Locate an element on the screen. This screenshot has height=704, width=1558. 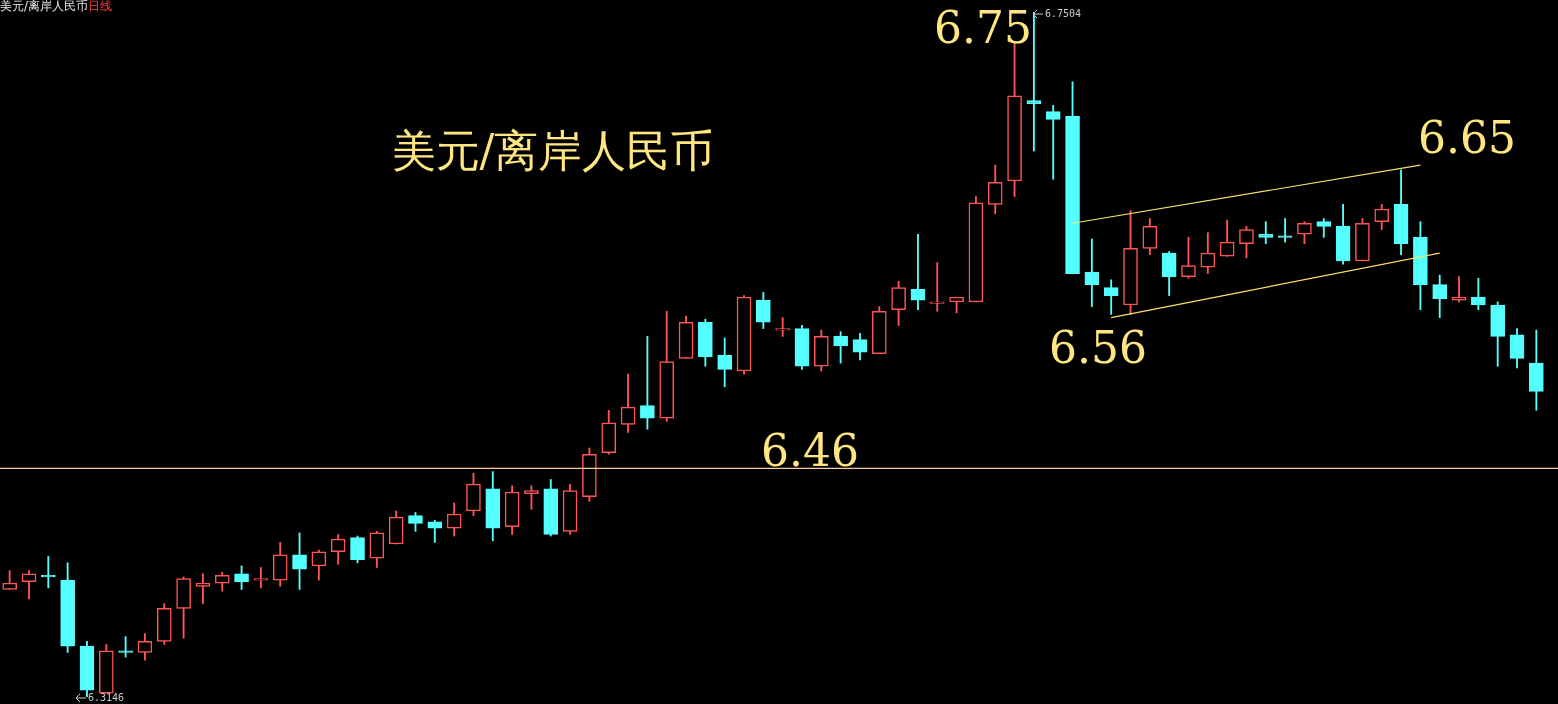
annotation: 6.75 is located at coordinates (983, 28).